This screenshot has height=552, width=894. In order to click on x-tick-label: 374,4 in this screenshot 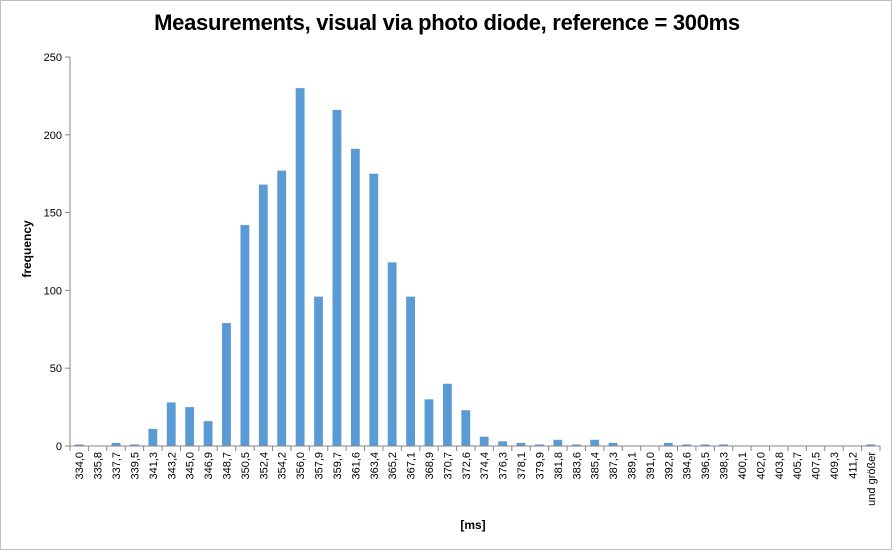, I will do `click(485, 466)`.